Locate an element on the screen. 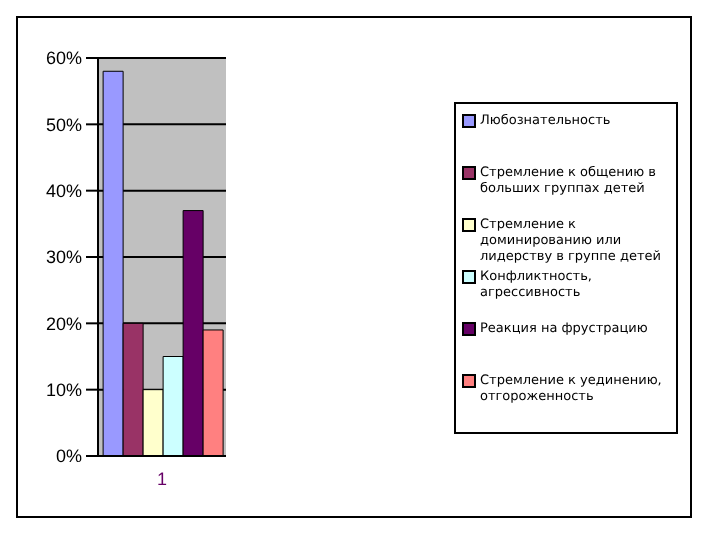 The image size is (708, 534). y-tick-label: 20% is located at coordinates (63, 323).